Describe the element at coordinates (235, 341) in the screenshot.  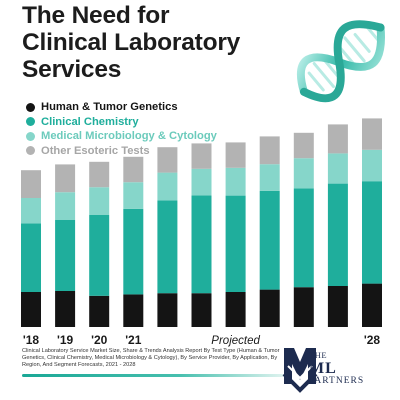
I see `x-tick-label-6: Projected` at that location.